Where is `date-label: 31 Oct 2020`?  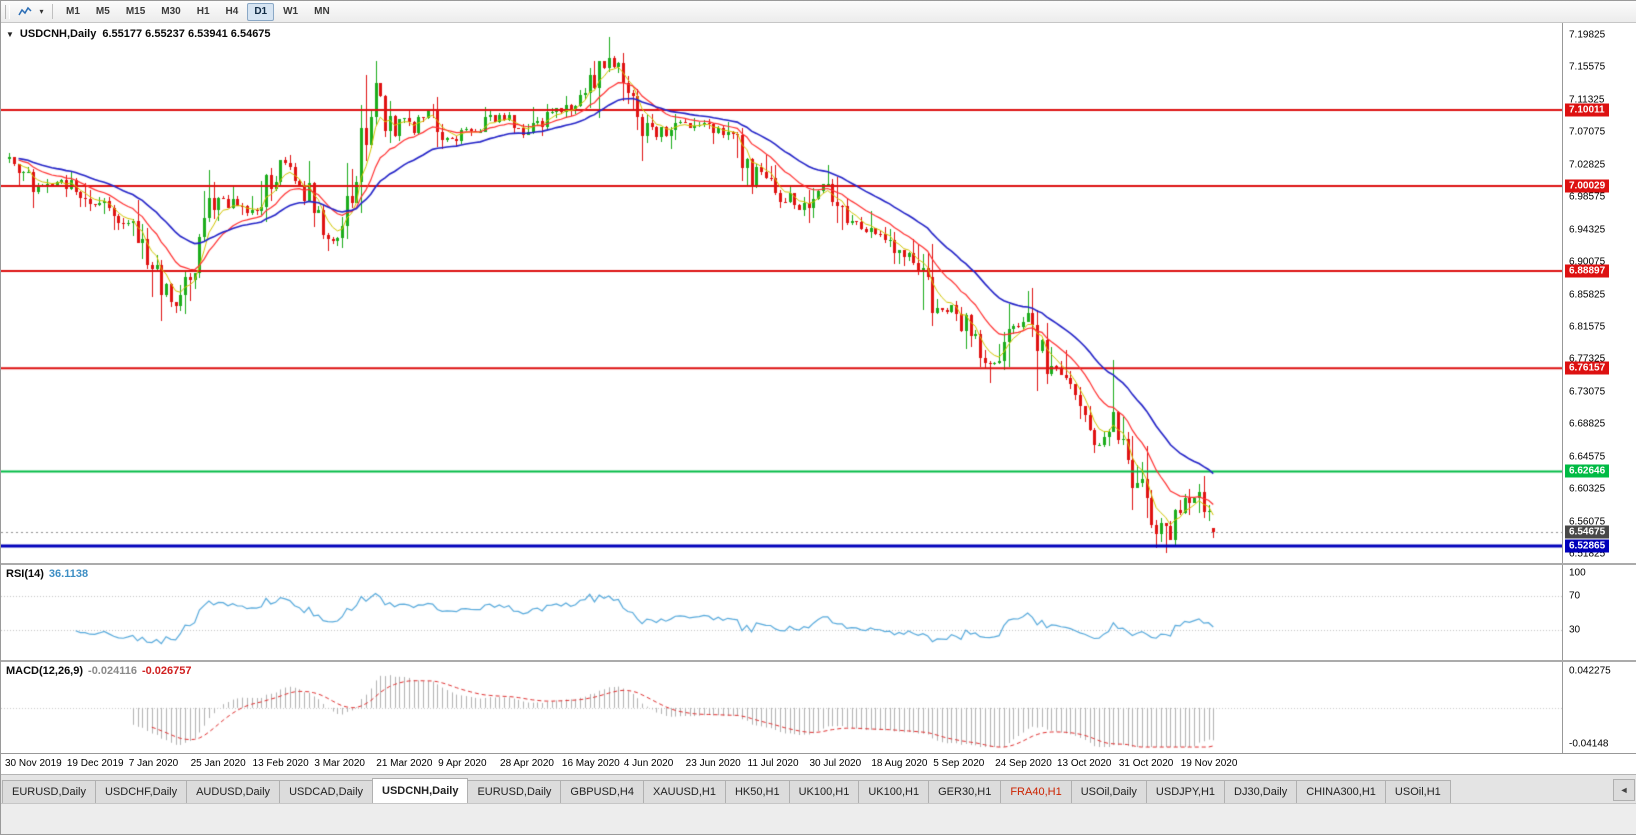 date-label: 31 Oct 2020 is located at coordinates (1146, 763).